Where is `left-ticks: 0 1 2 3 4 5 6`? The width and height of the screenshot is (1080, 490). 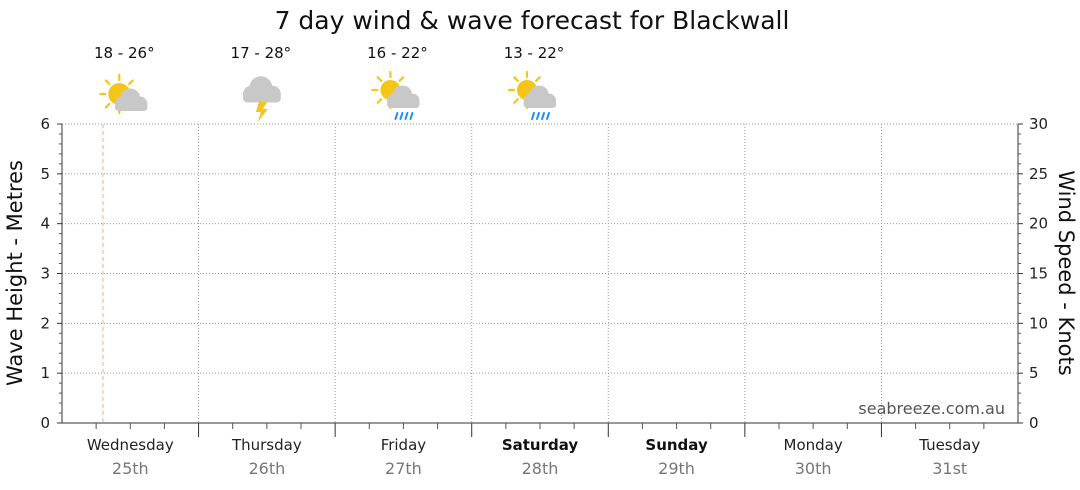 left-ticks: 0 1 2 3 4 5 6 is located at coordinates (51, 273).